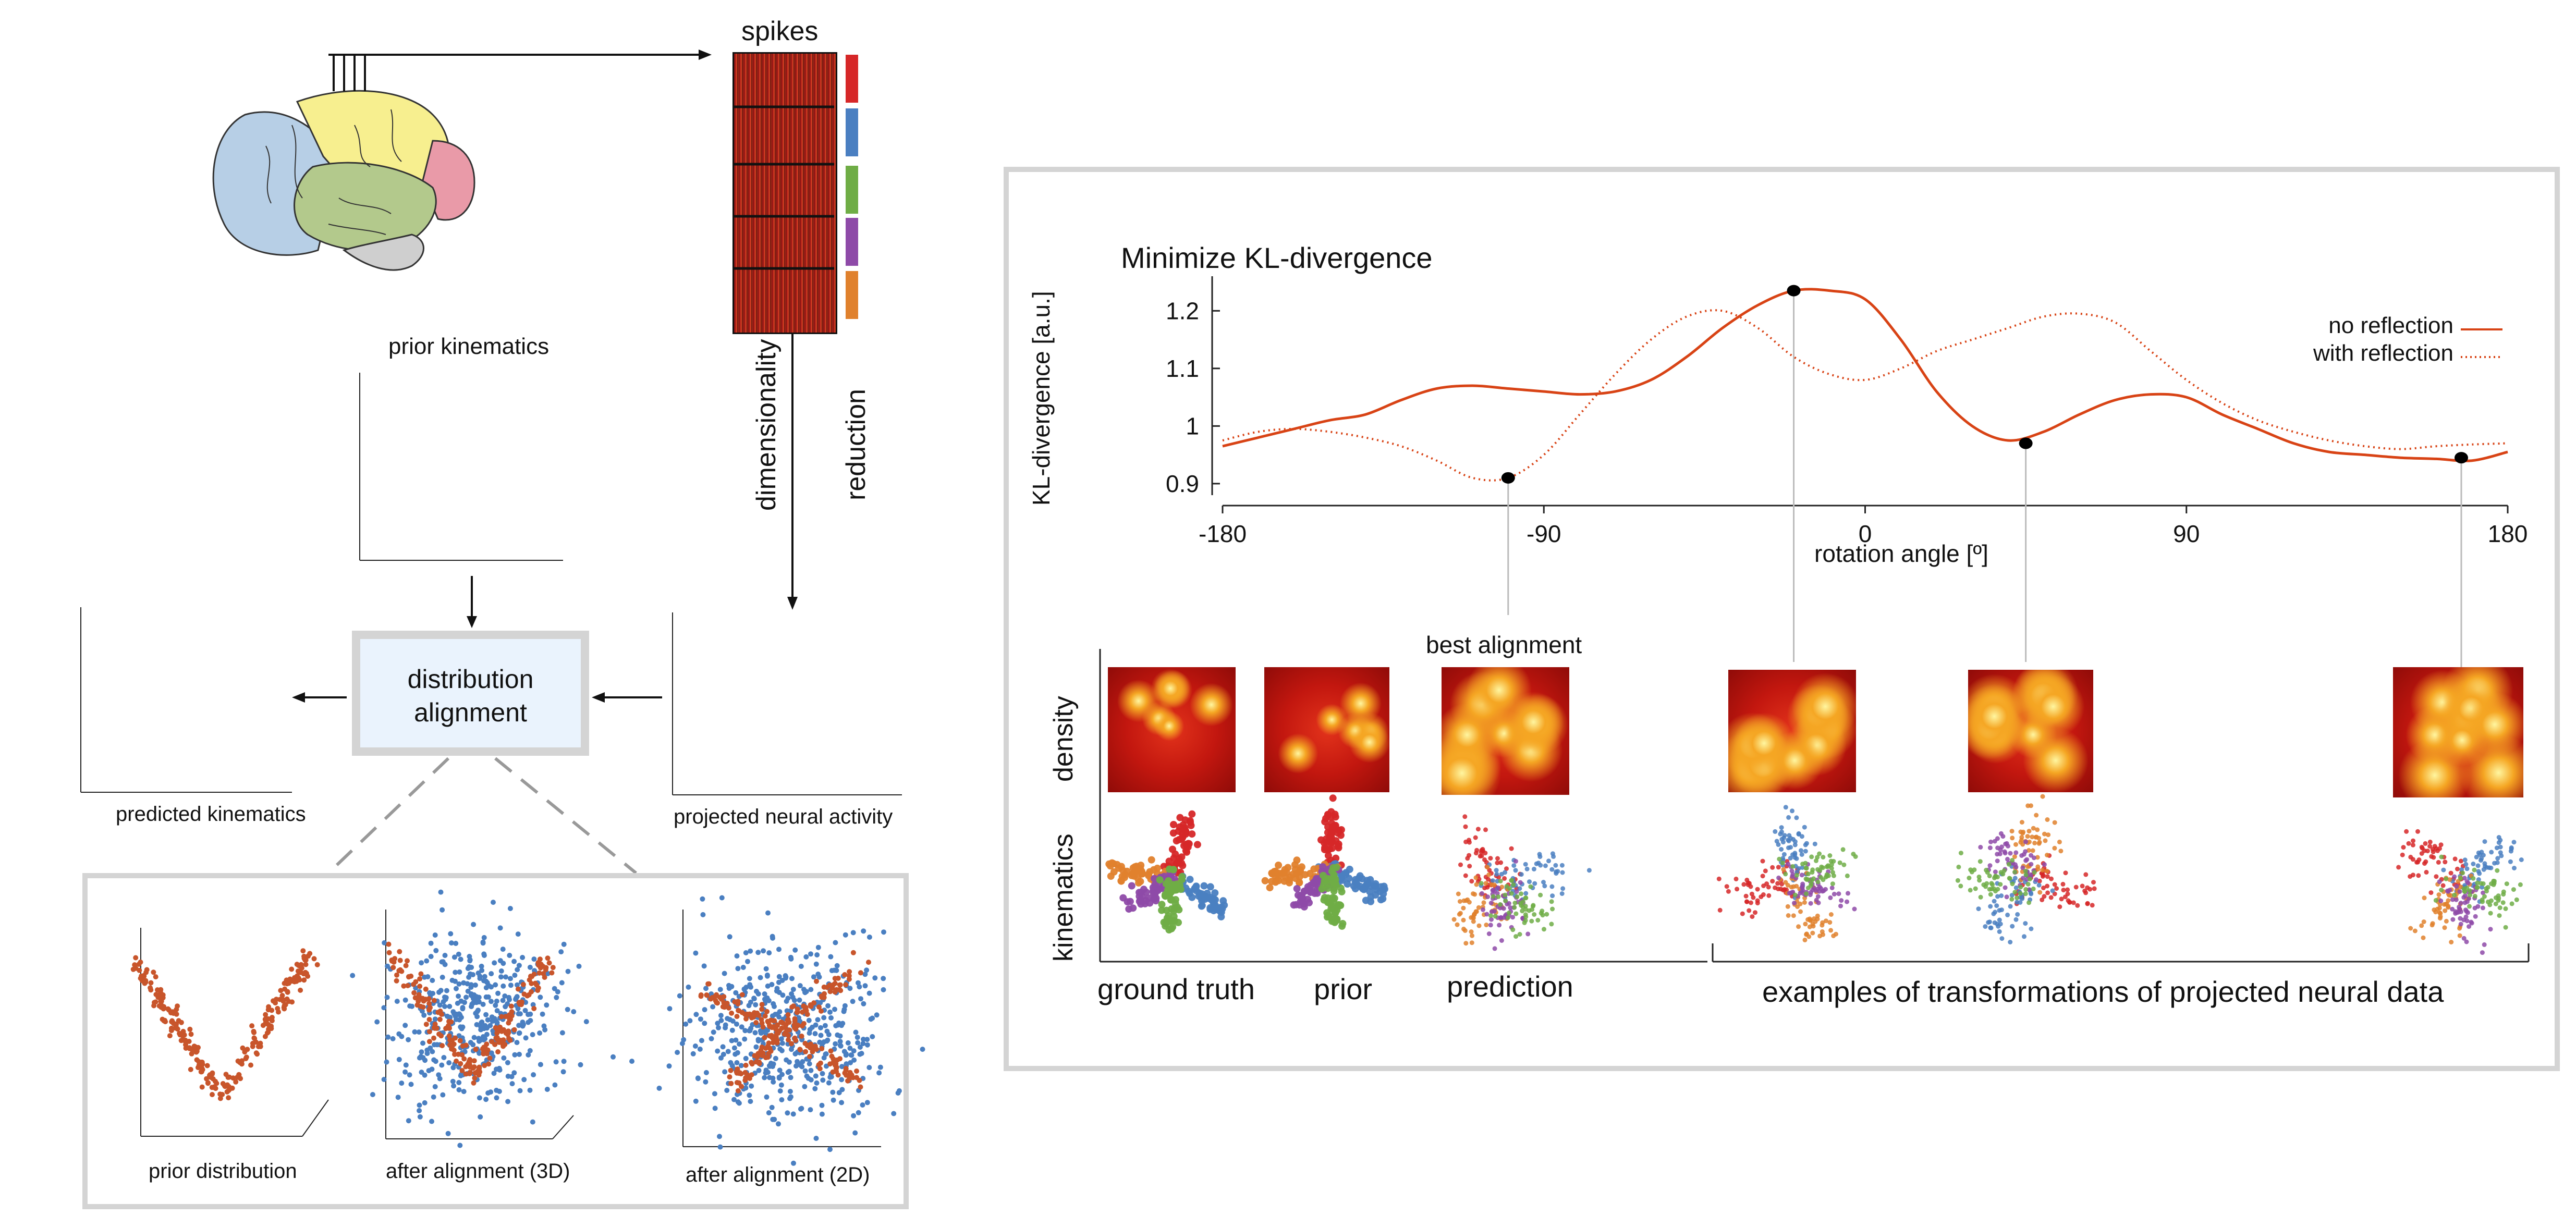  I want to click on distribution-alignment-box: distribution alignment, so click(470, 693).